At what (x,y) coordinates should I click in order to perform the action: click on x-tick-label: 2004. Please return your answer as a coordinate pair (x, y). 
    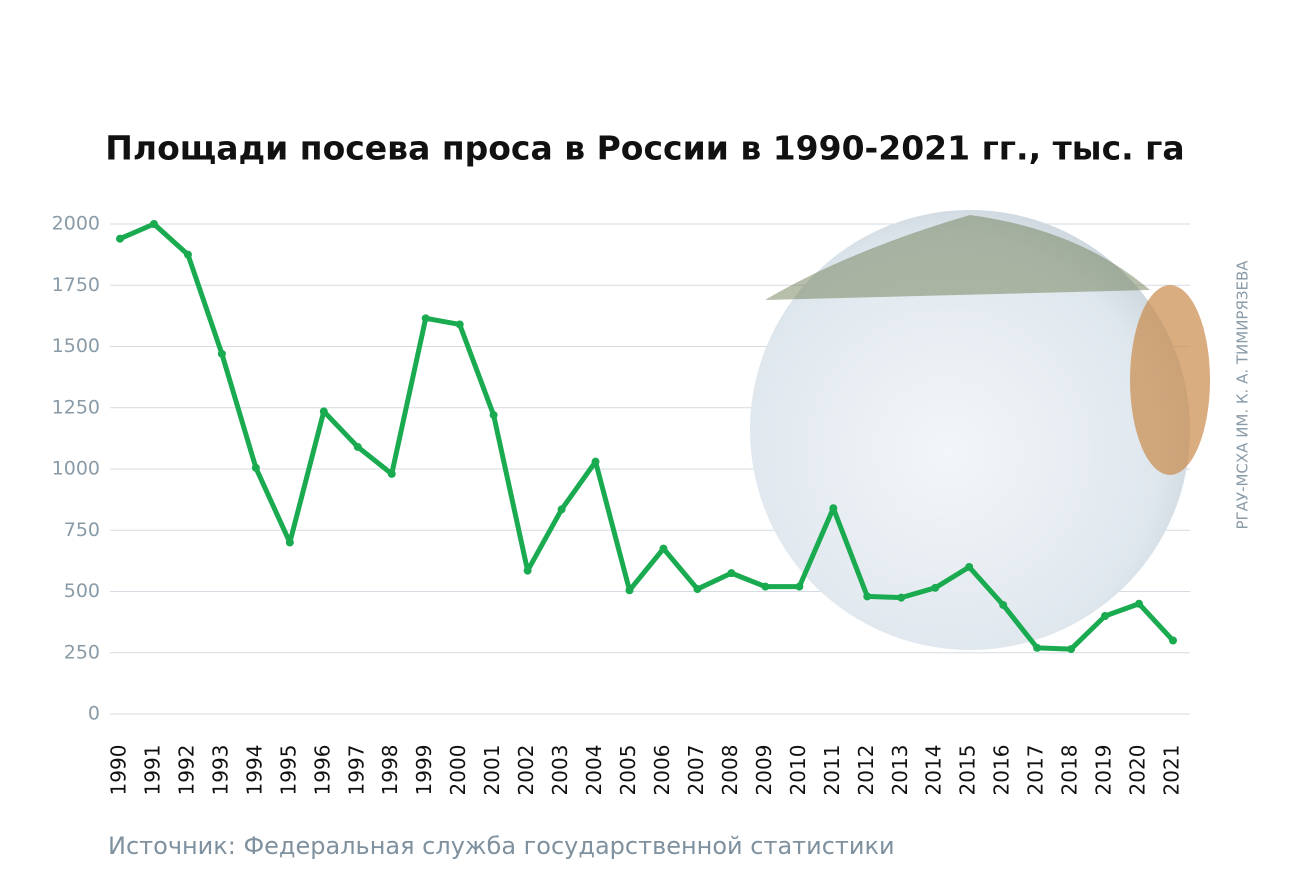
    Looking at the image, I should click on (594, 770).